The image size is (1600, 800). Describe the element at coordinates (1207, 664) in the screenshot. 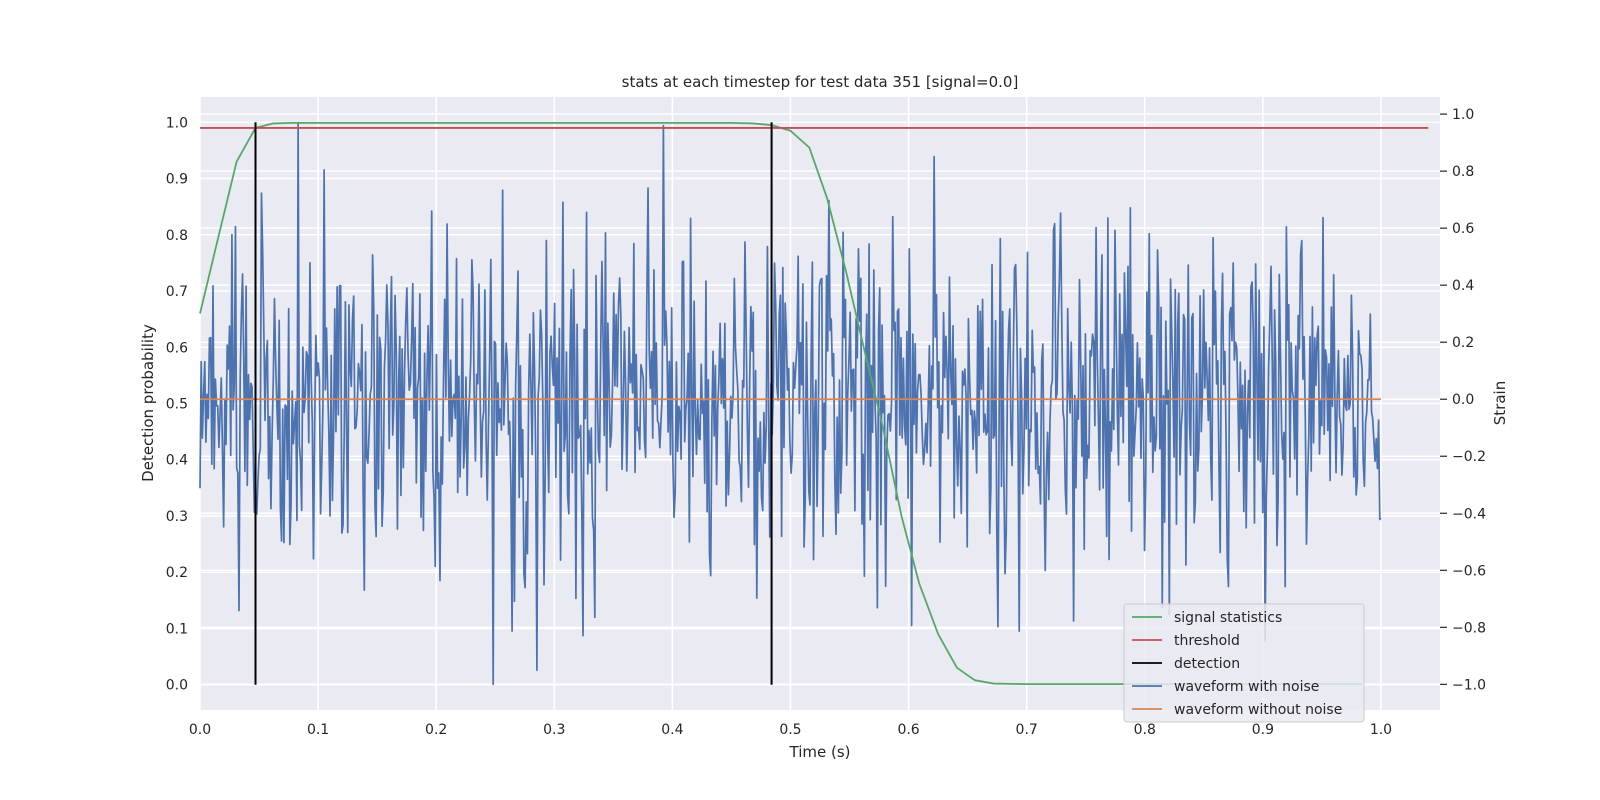

I see `legend-label: detection` at that location.